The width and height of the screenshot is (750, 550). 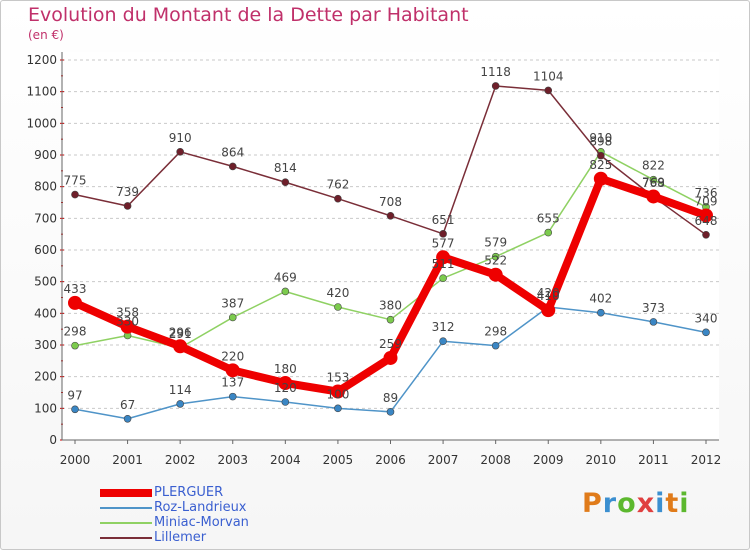 What do you see at coordinates (232, 460) in the screenshot?
I see `x-tick-label: 2003` at bounding box center [232, 460].